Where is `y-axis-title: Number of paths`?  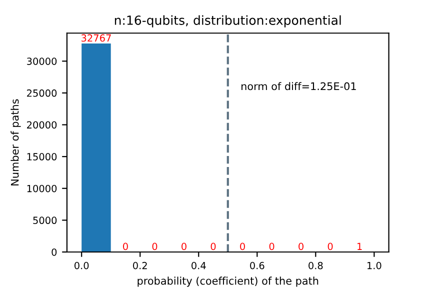 y-axis-title: Number of paths is located at coordinates (15, 142).